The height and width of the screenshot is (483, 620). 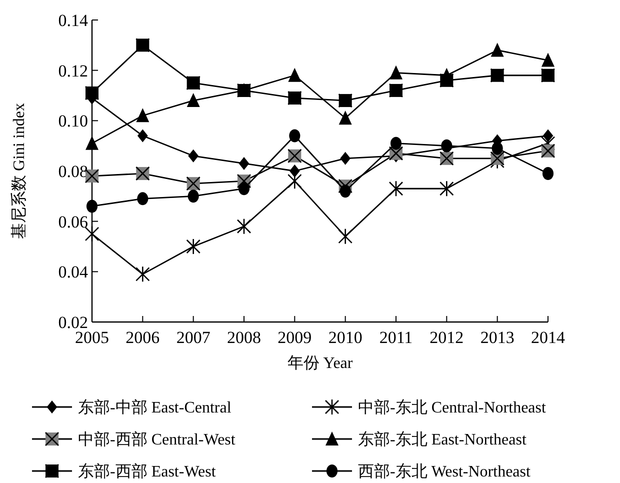 I want to click on x-tick-label: 2014, so click(x=548, y=337).